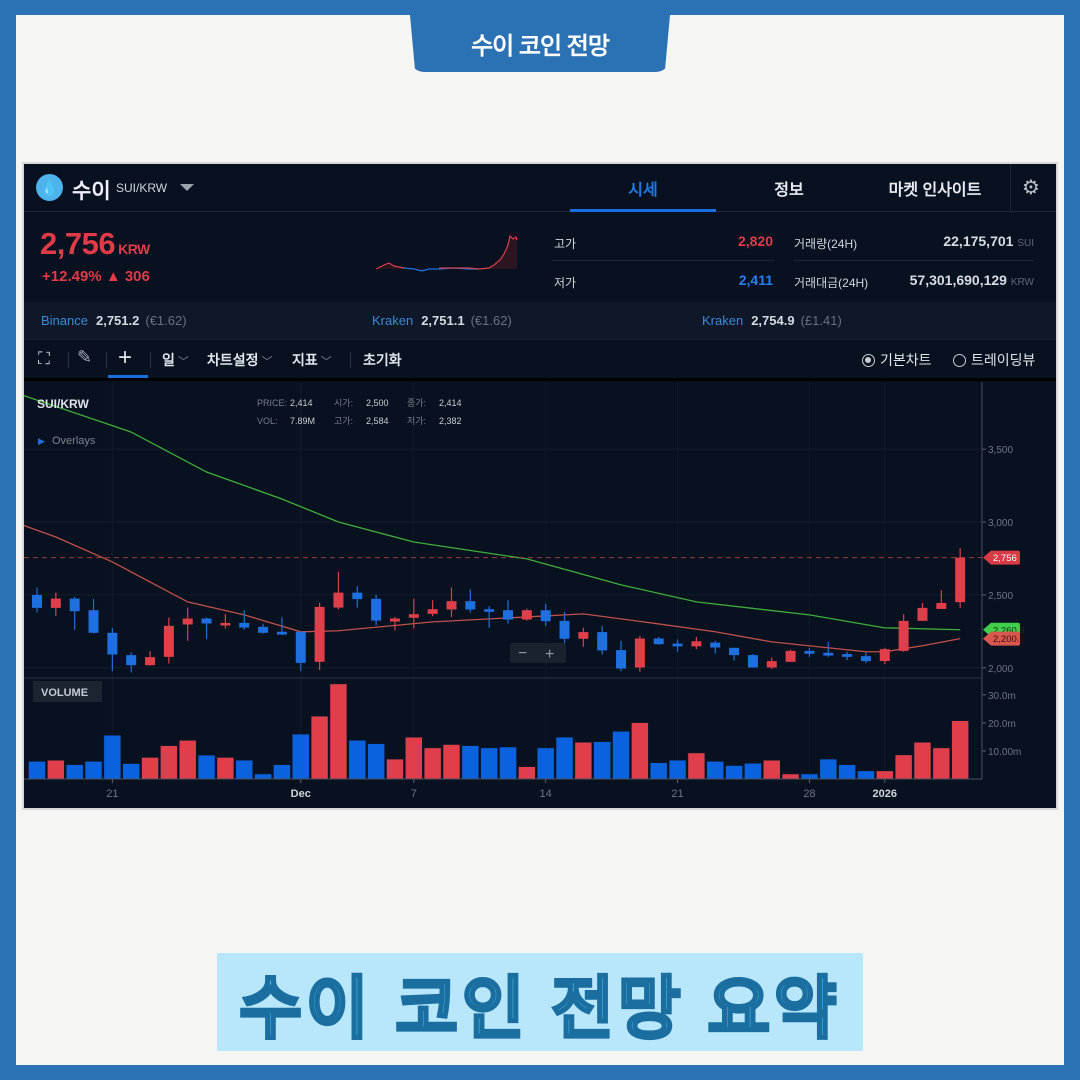 Image resolution: width=1080 pixels, height=1080 pixels. What do you see at coordinates (643, 190) in the screenshot?
I see `tab-price: 시세` at bounding box center [643, 190].